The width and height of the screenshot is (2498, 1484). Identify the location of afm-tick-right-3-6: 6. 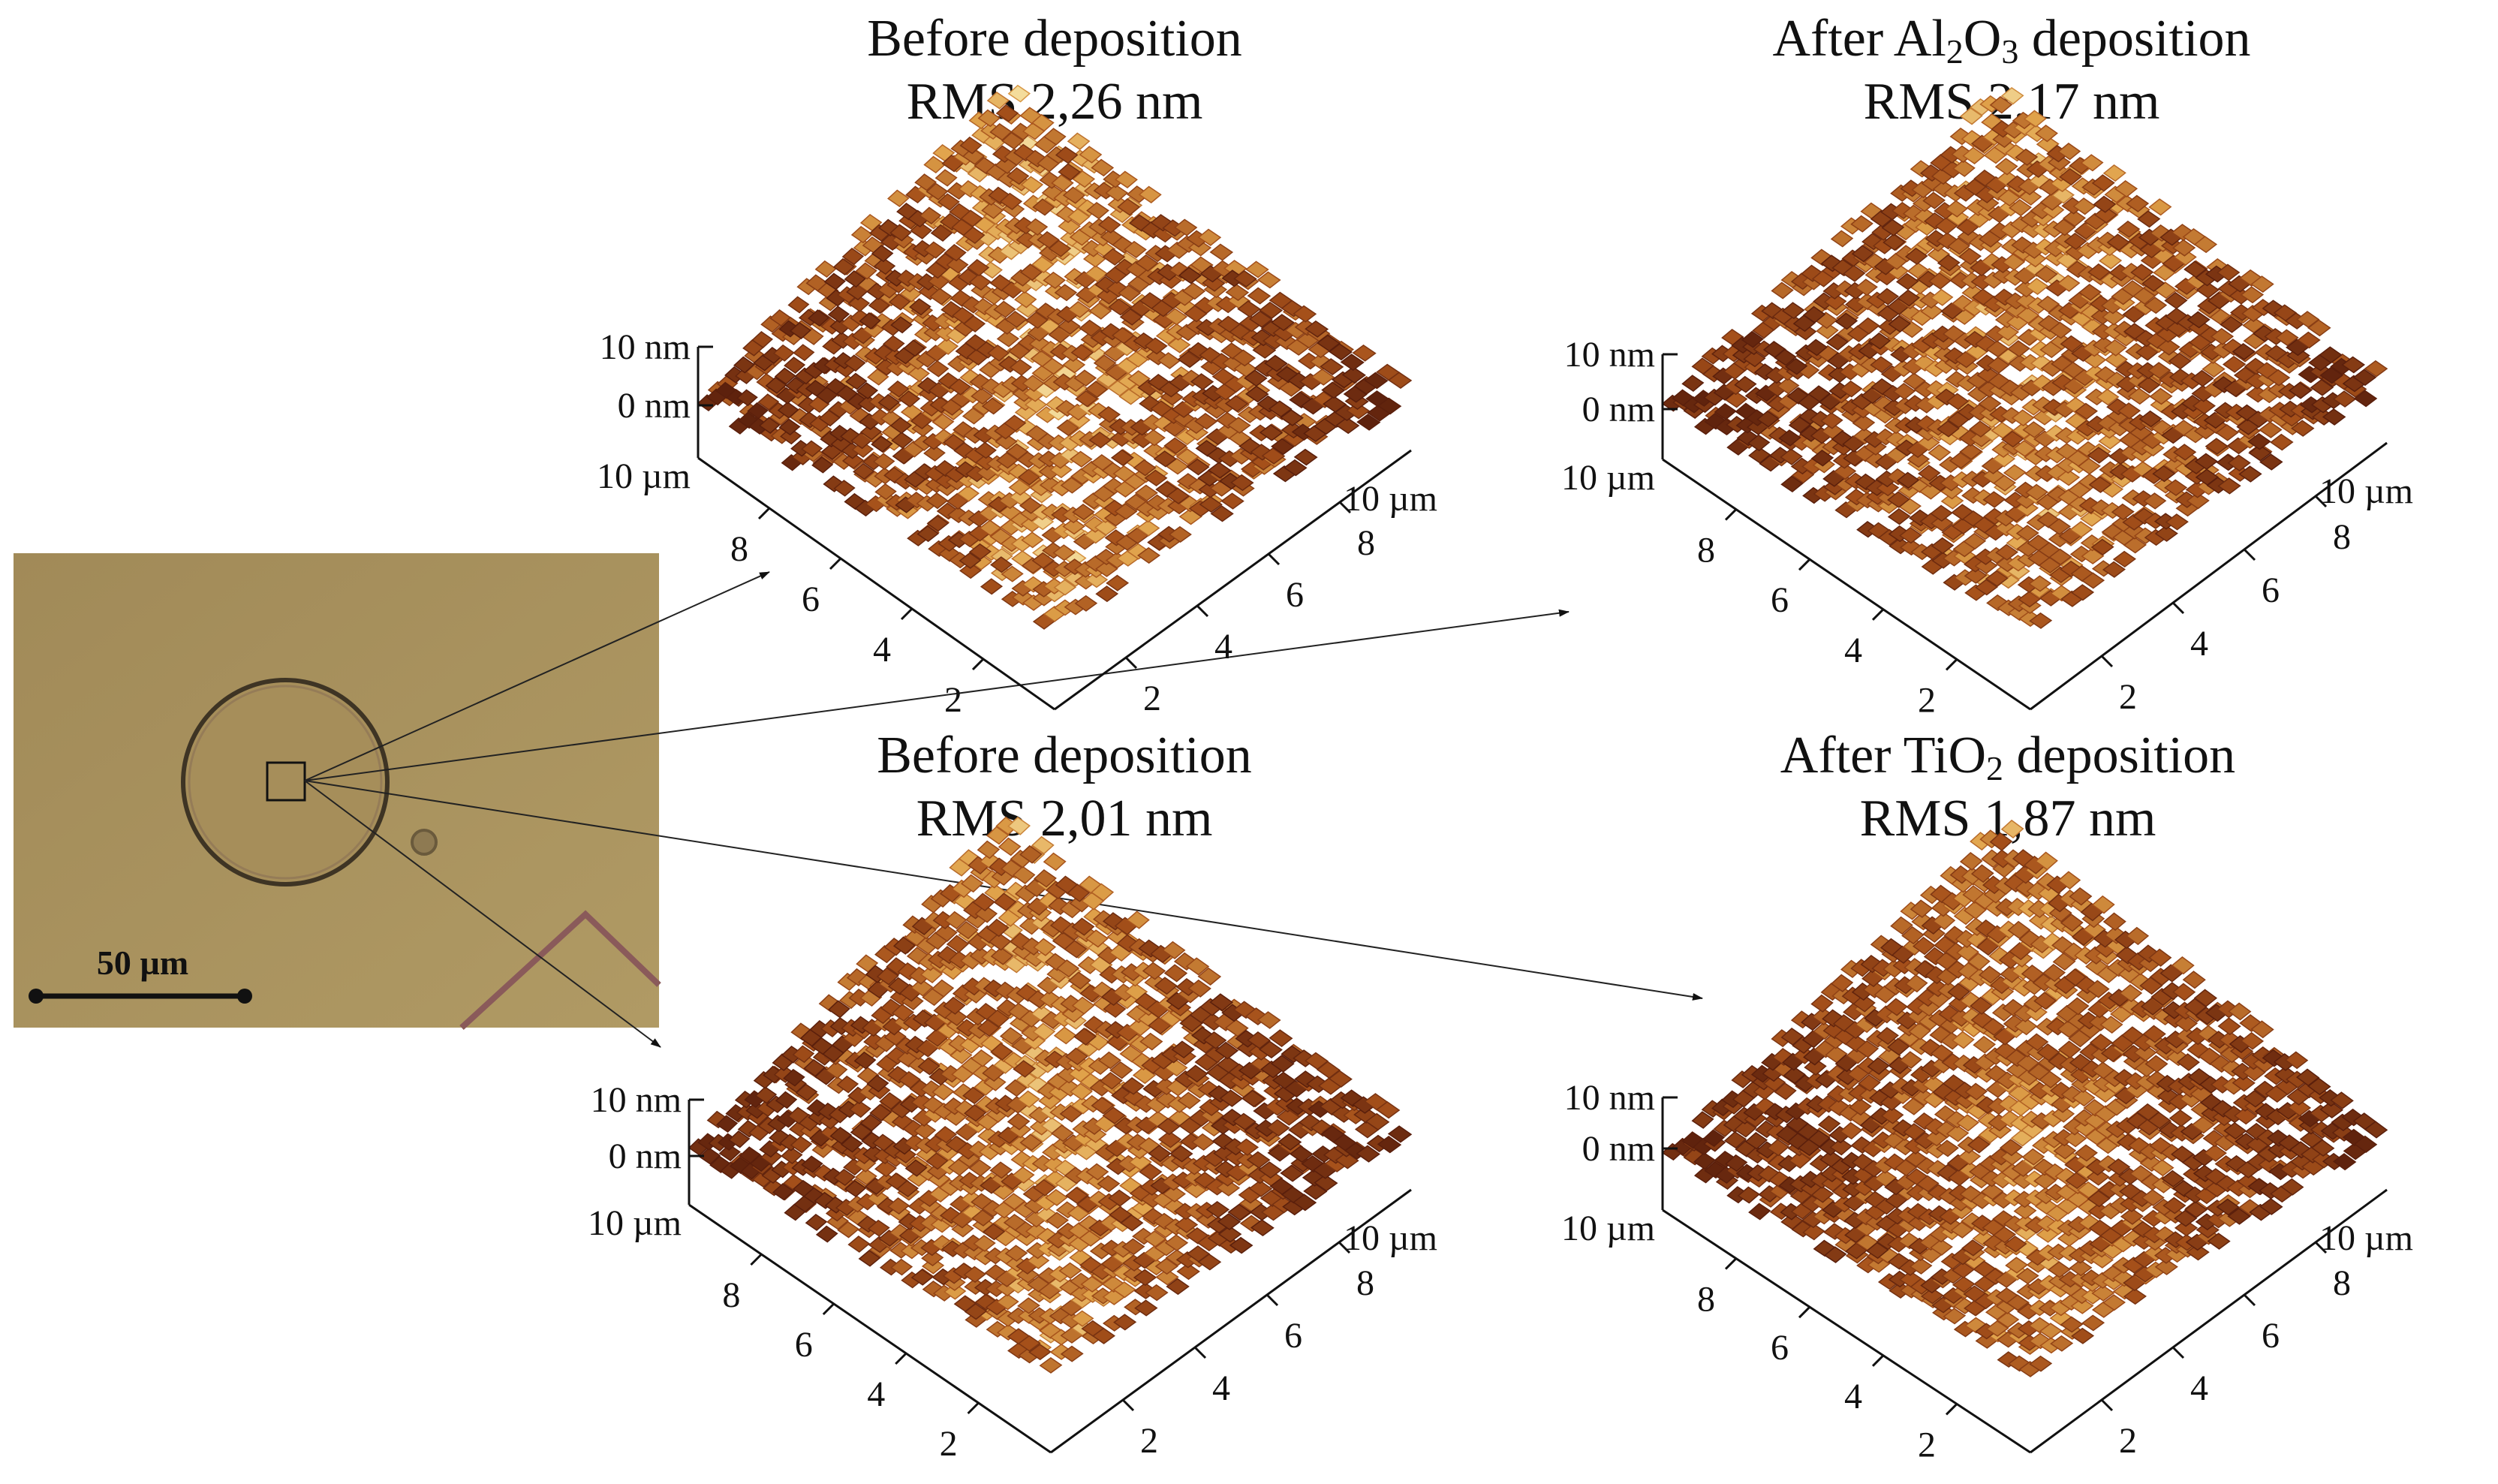
(1293, 1336).